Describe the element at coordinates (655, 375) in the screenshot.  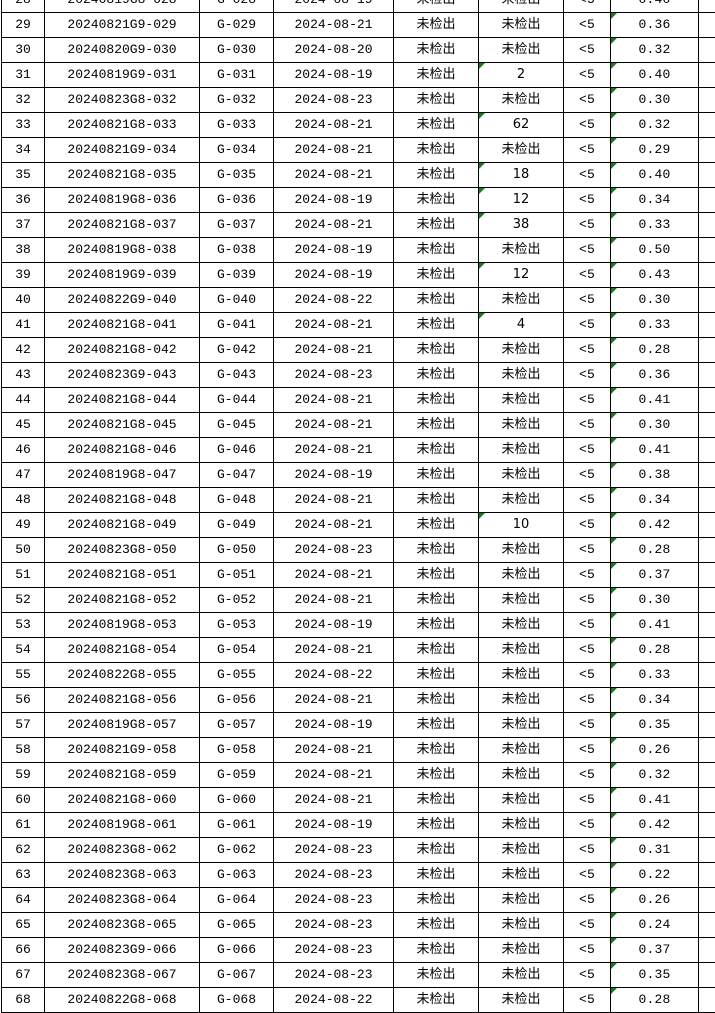
I see `cell-result-4: 0.36` at that location.